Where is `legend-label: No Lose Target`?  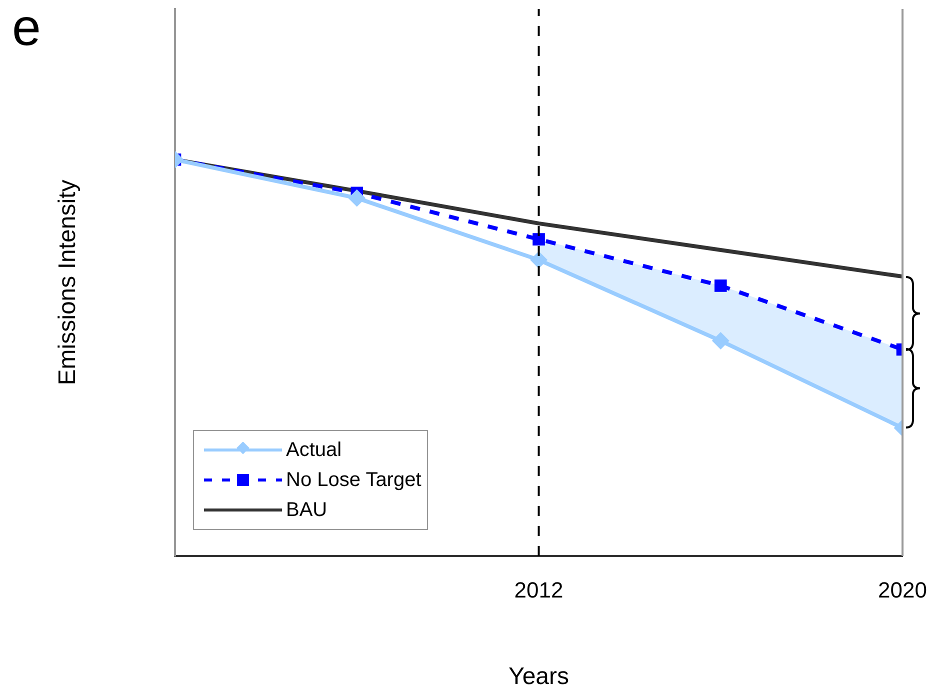 legend-label: No Lose Target is located at coordinates (354, 480).